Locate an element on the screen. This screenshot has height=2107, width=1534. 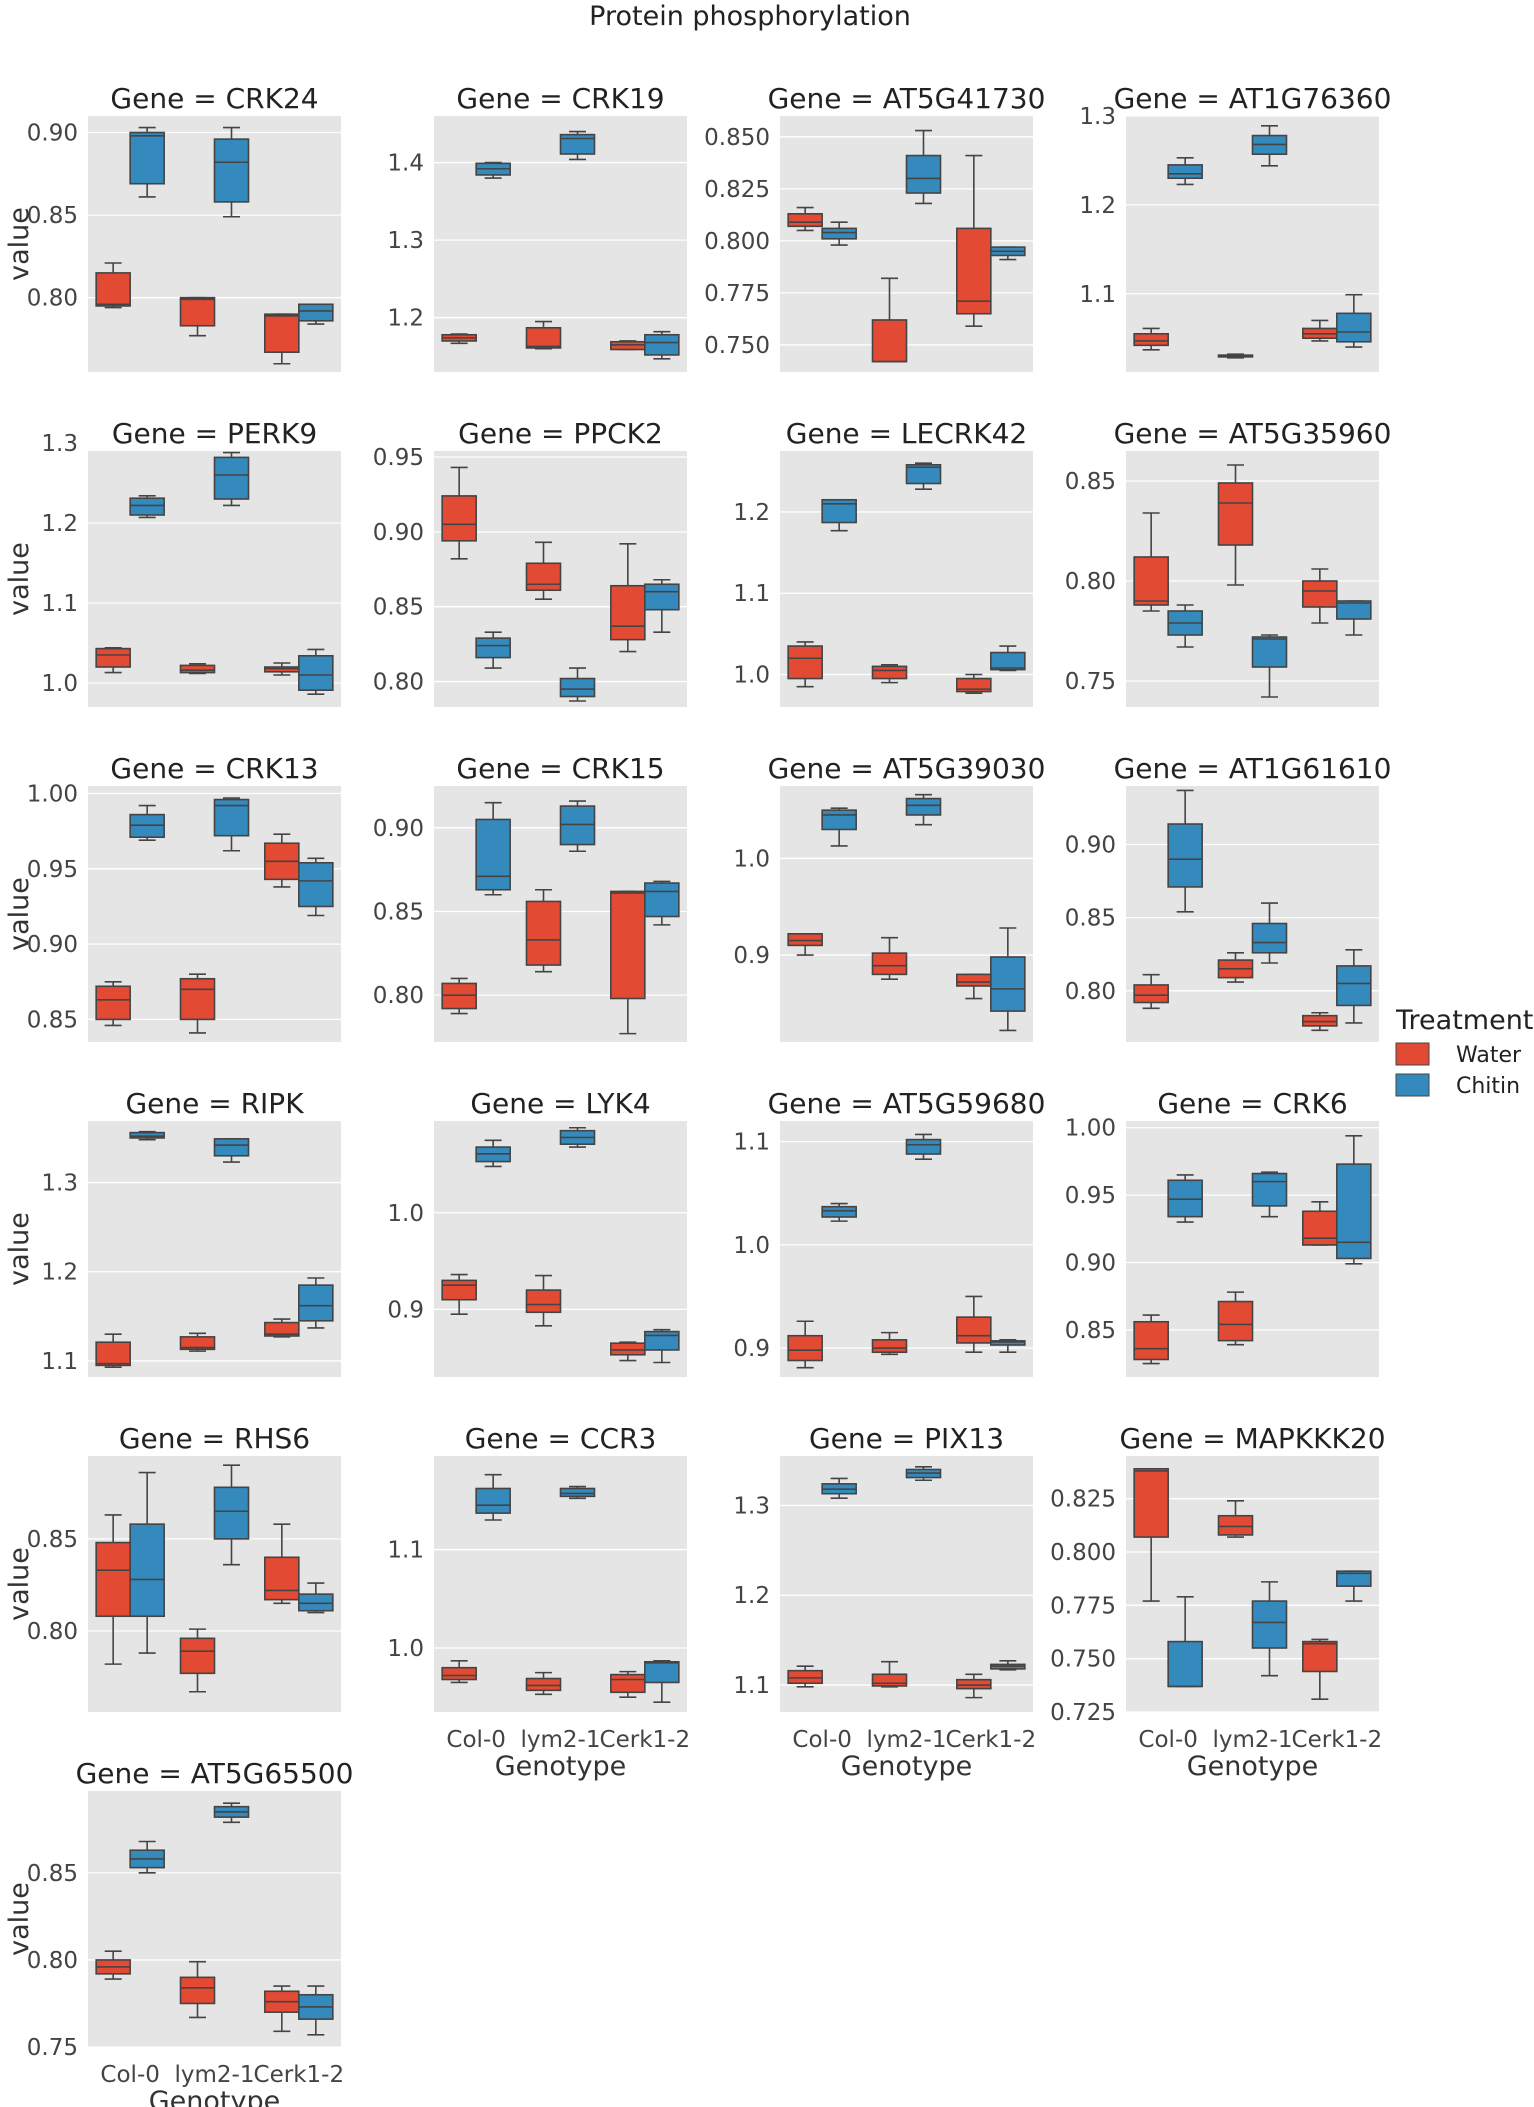
panel-title: Gene = AT5G39030 is located at coordinates (907, 768).